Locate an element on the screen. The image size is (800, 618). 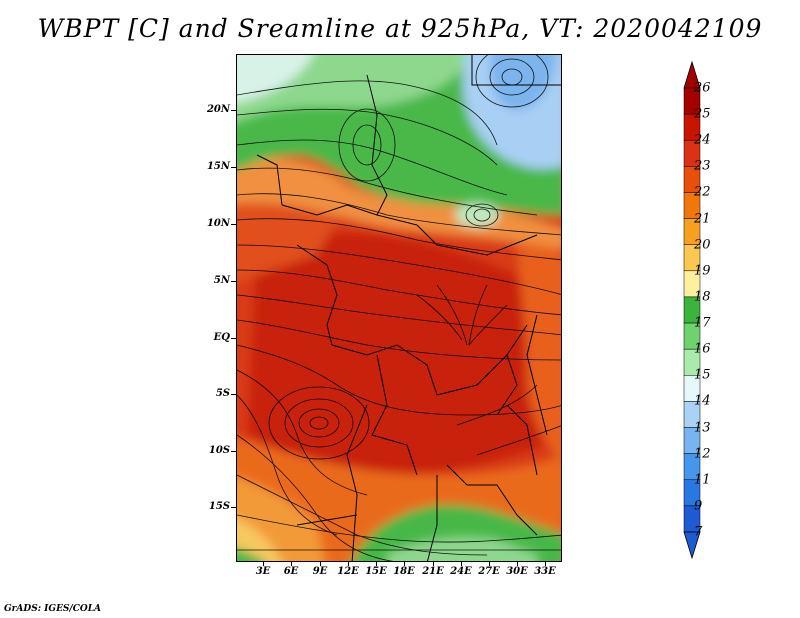
lat-label-15n: 15N is located at coordinates (218, 166).